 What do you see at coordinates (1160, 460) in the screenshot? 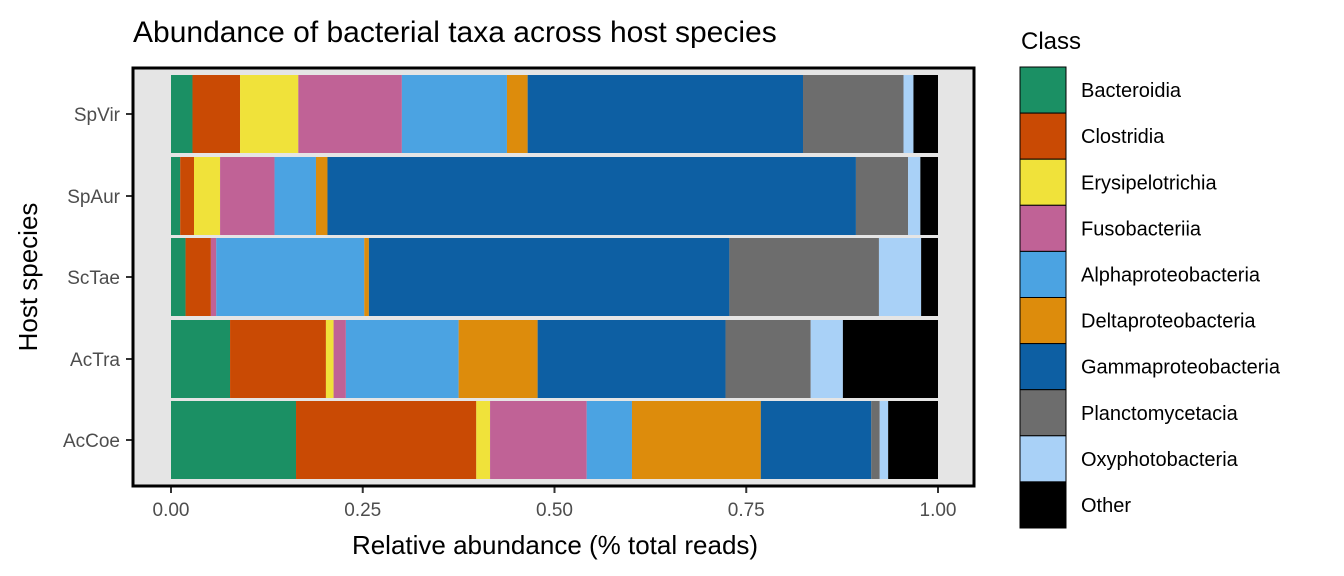
I see `legend-label: Oxyphotobacteria` at bounding box center [1160, 460].